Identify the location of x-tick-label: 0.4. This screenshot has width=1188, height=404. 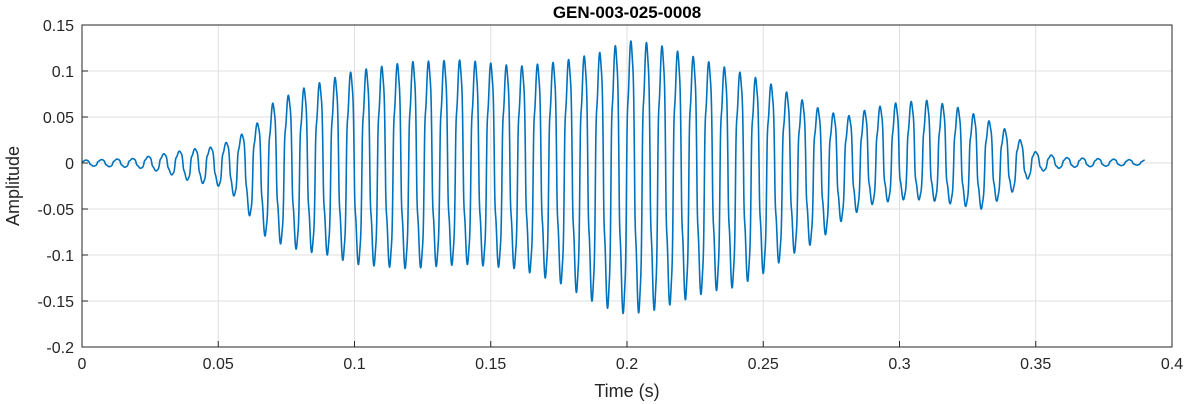
(1172, 364).